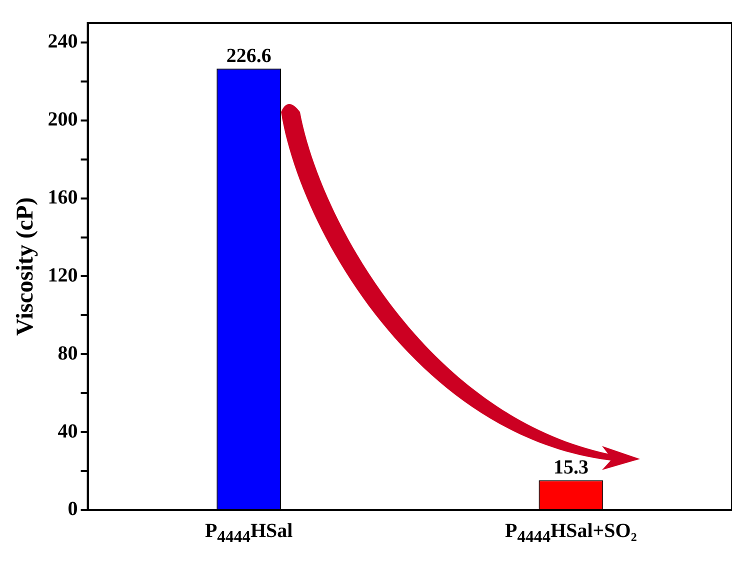  I want to click on y-tick-label: 40, so click(68, 431).